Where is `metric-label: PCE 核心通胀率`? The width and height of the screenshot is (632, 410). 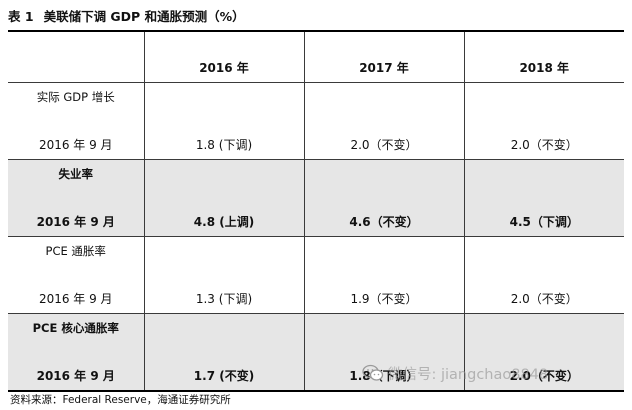
metric-label: PCE 核心通胀率 is located at coordinates (75, 328).